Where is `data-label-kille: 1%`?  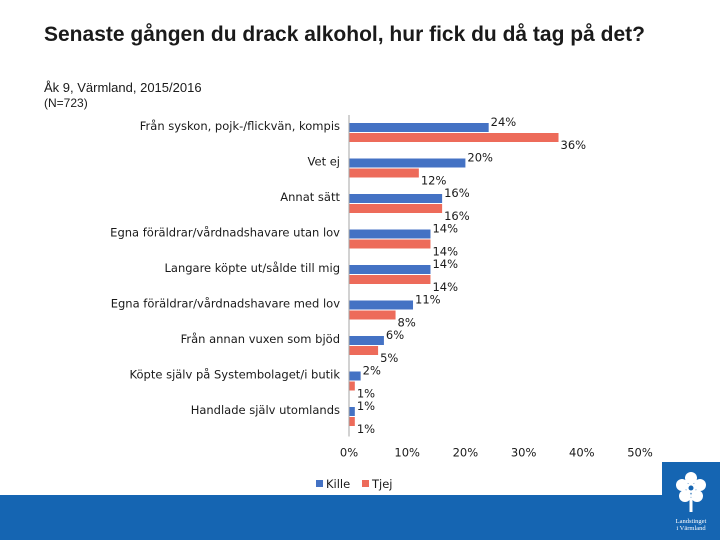
data-label-kille: 1% is located at coordinates (366, 406).